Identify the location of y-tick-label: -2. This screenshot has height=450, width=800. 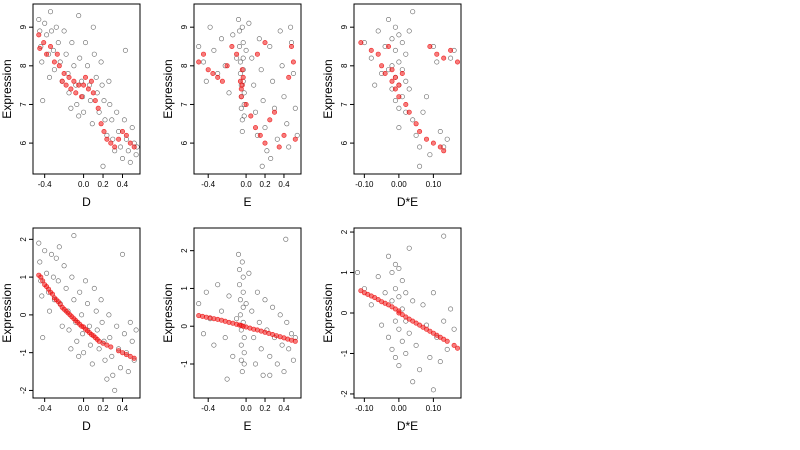
(23, 390).